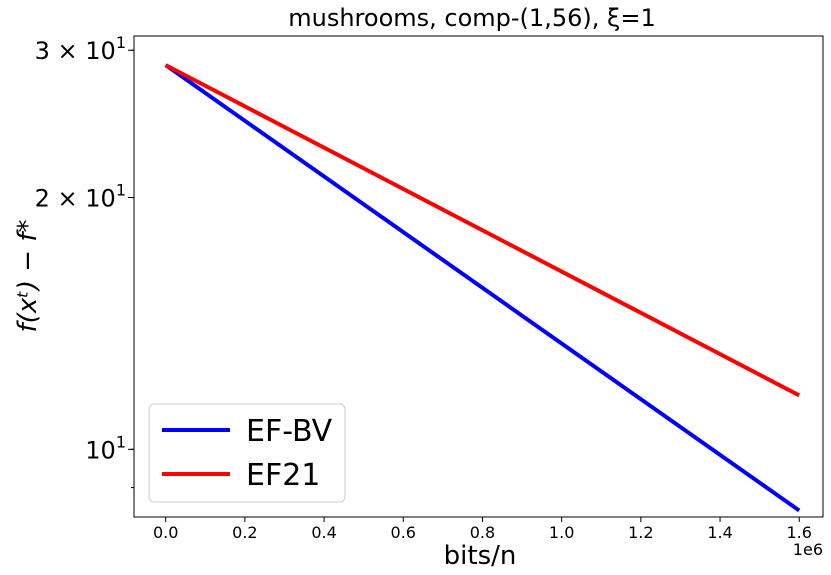 The image size is (831, 575). I want to click on x-tick-label: 1.2, so click(640, 532).